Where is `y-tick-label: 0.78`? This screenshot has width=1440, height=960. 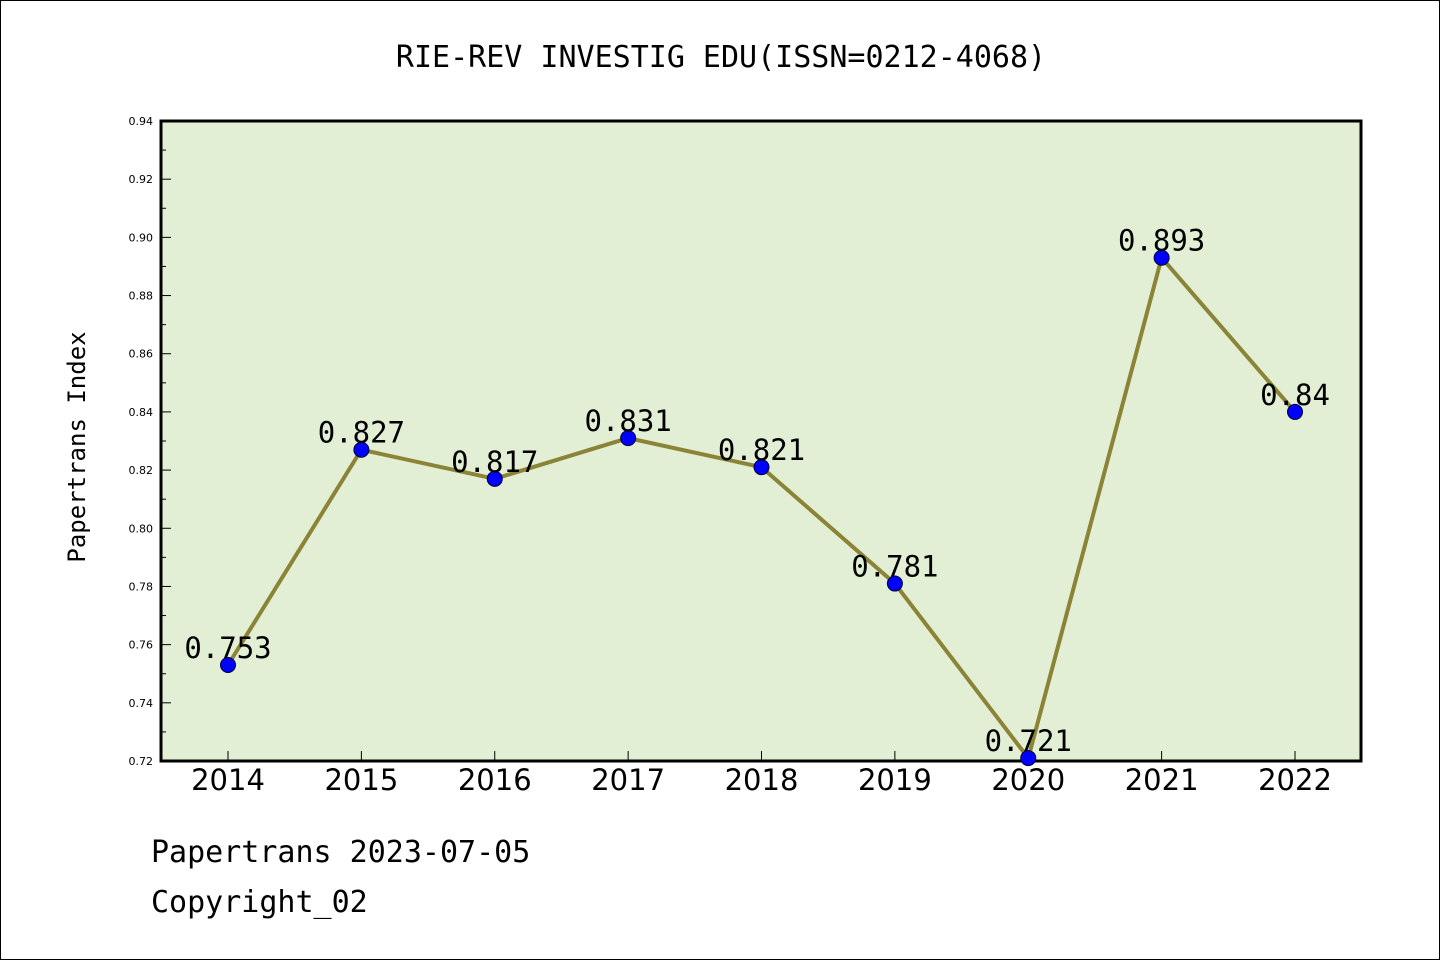 y-tick-label: 0.78 is located at coordinates (141, 586).